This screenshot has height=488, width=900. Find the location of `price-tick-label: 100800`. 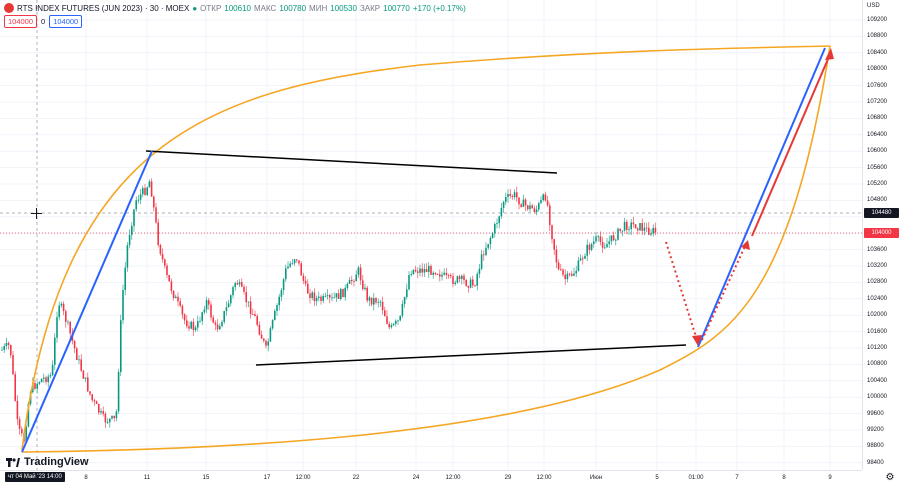

price-tick-label: 100800 is located at coordinates (877, 364).